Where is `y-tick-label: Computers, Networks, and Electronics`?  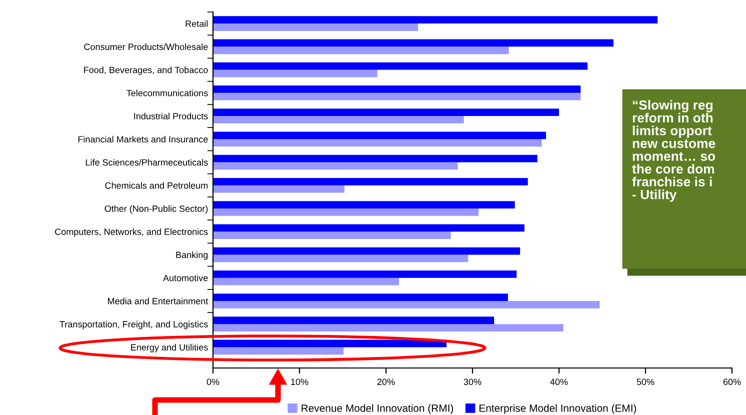
y-tick-label: Computers, Networks, and Electronics is located at coordinates (131, 232).